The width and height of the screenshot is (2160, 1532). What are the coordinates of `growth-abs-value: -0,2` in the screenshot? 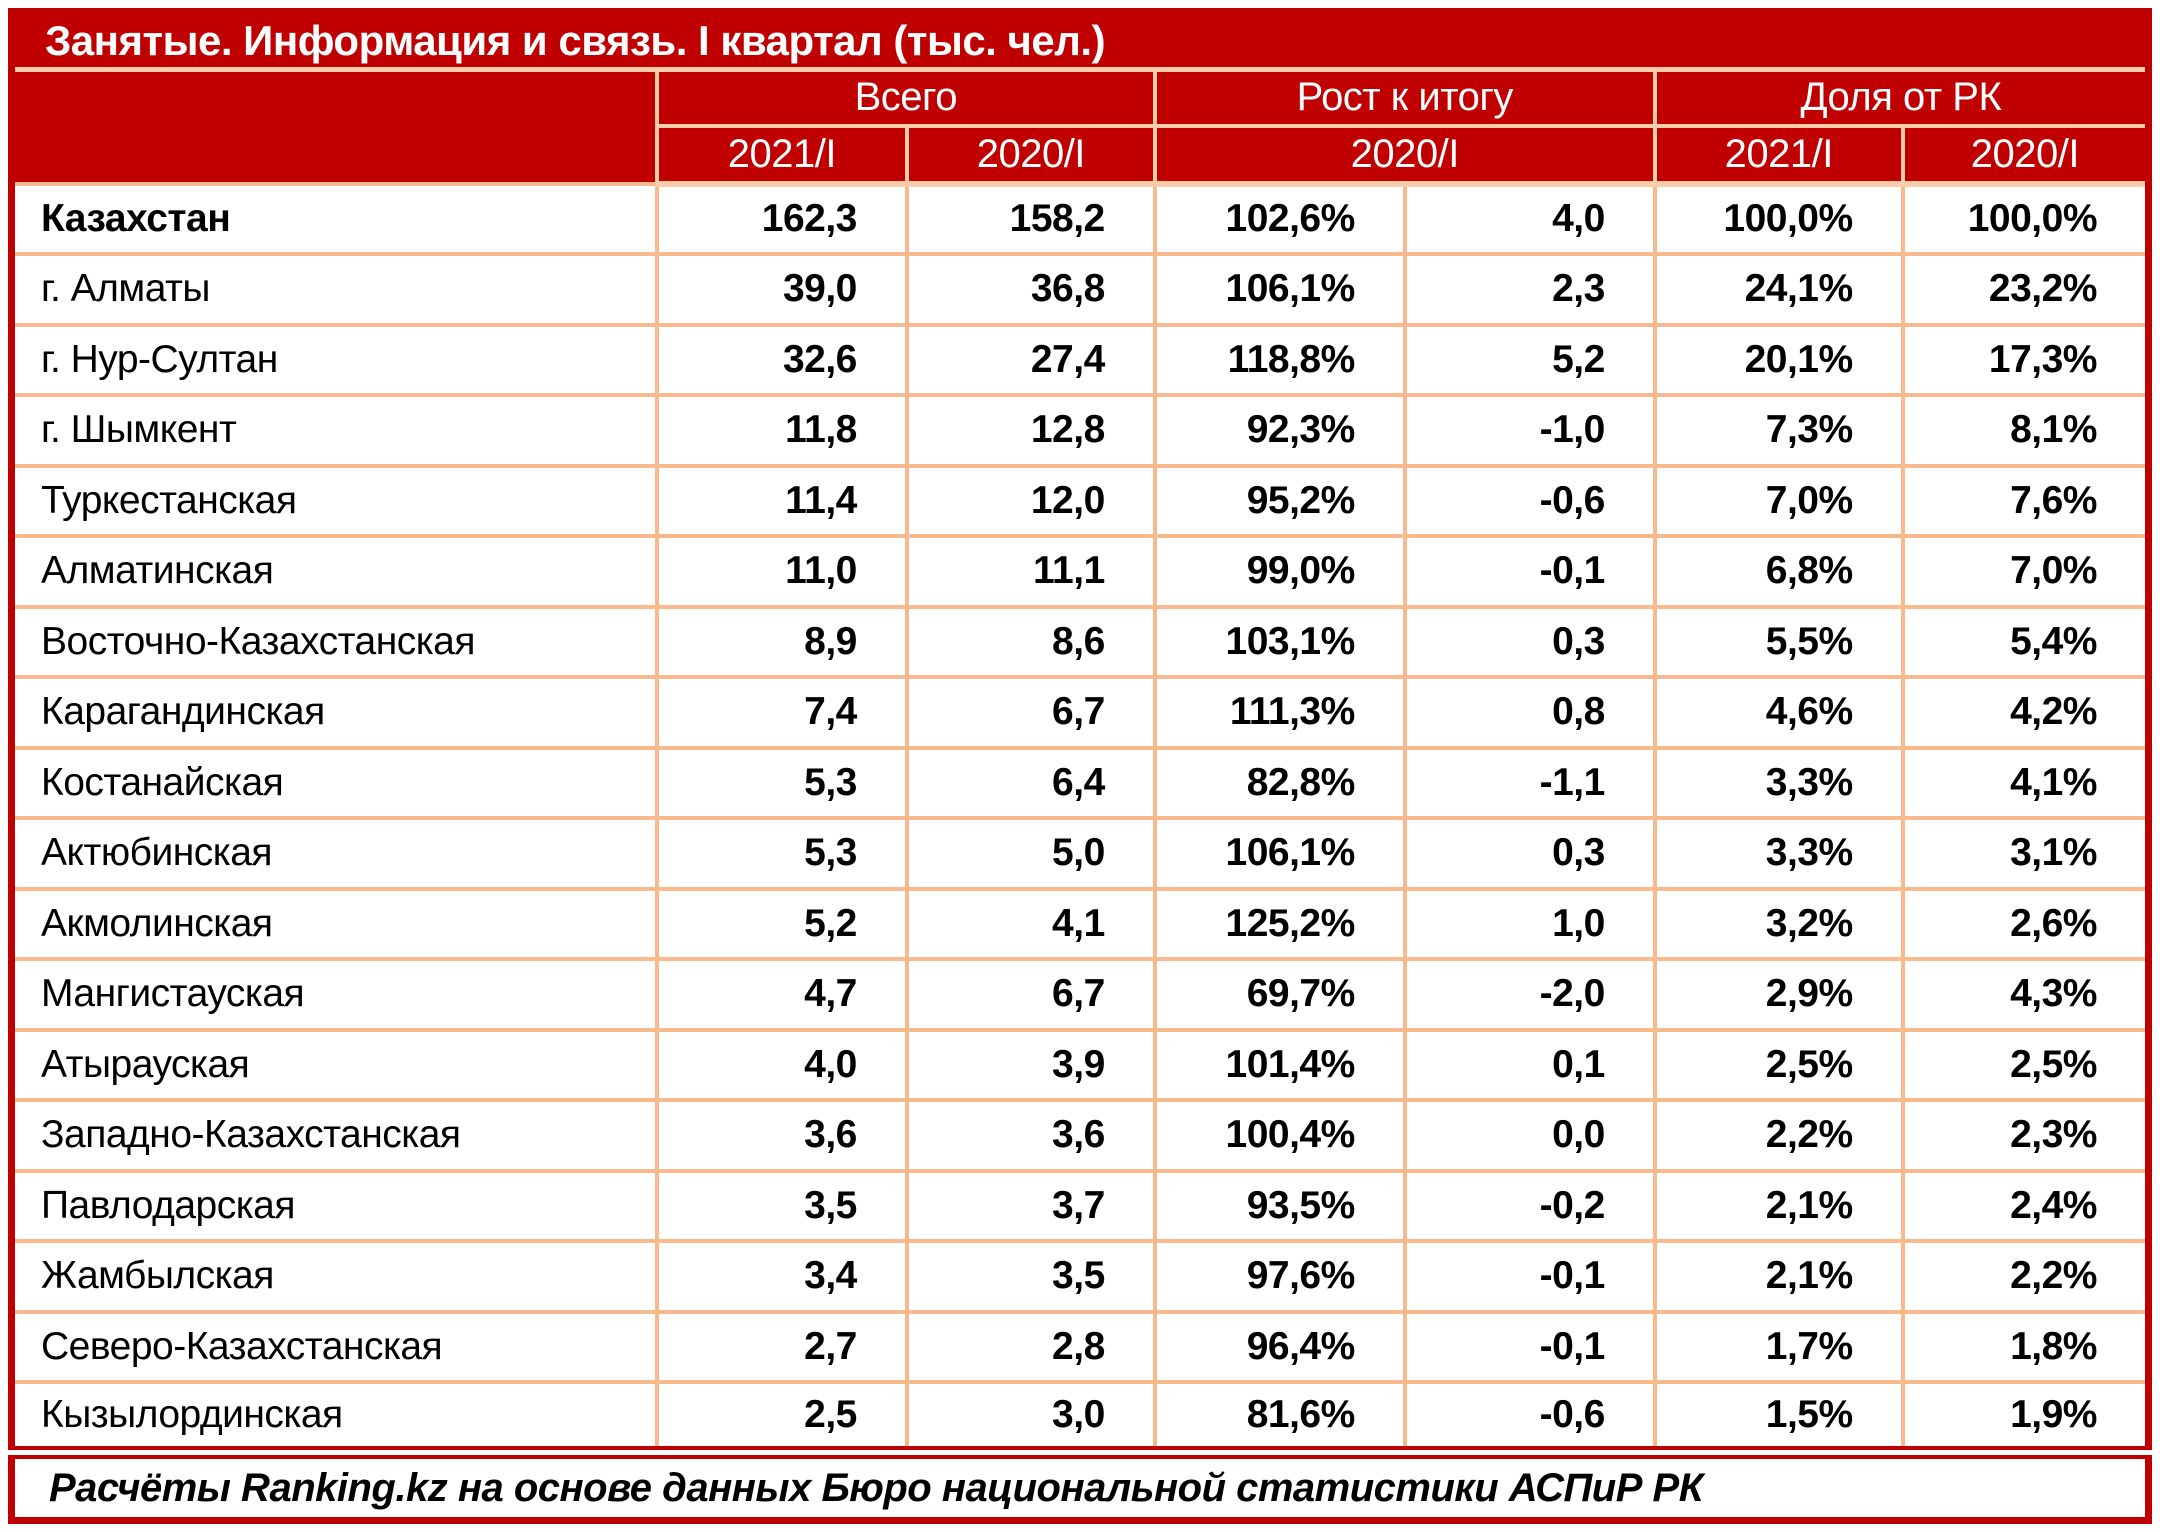 It's located at (1528, 1204).